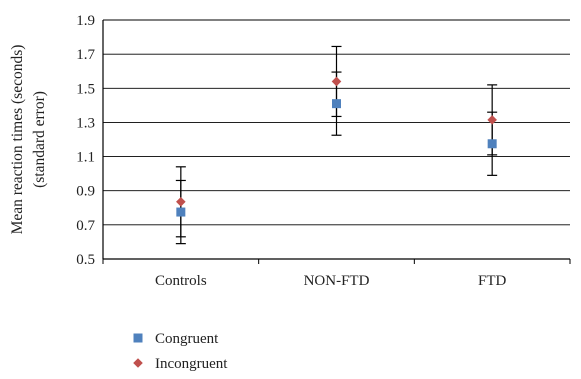 The image size is (581, 379). What do you see at coordinates (85, 260) in the screenshot?
I see `y-tick-label: 0.5` at bounding box center [85, 260].